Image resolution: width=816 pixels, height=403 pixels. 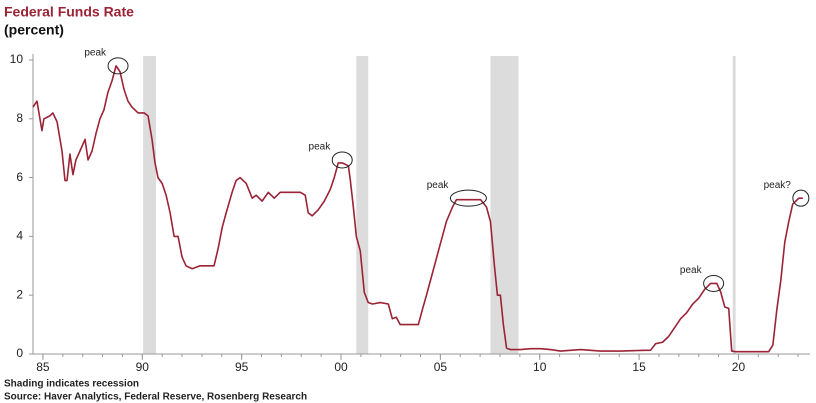 I want to click on y-tick-label: 10, so click(x=17, y=59).